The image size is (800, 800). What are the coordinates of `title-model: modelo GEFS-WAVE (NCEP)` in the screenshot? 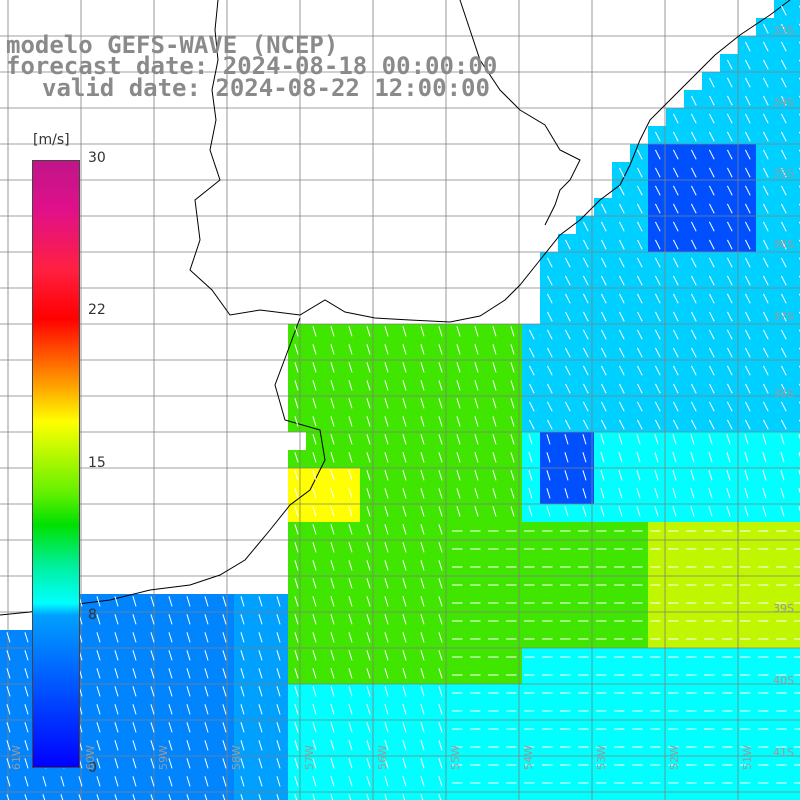 It's located at (172, 45).